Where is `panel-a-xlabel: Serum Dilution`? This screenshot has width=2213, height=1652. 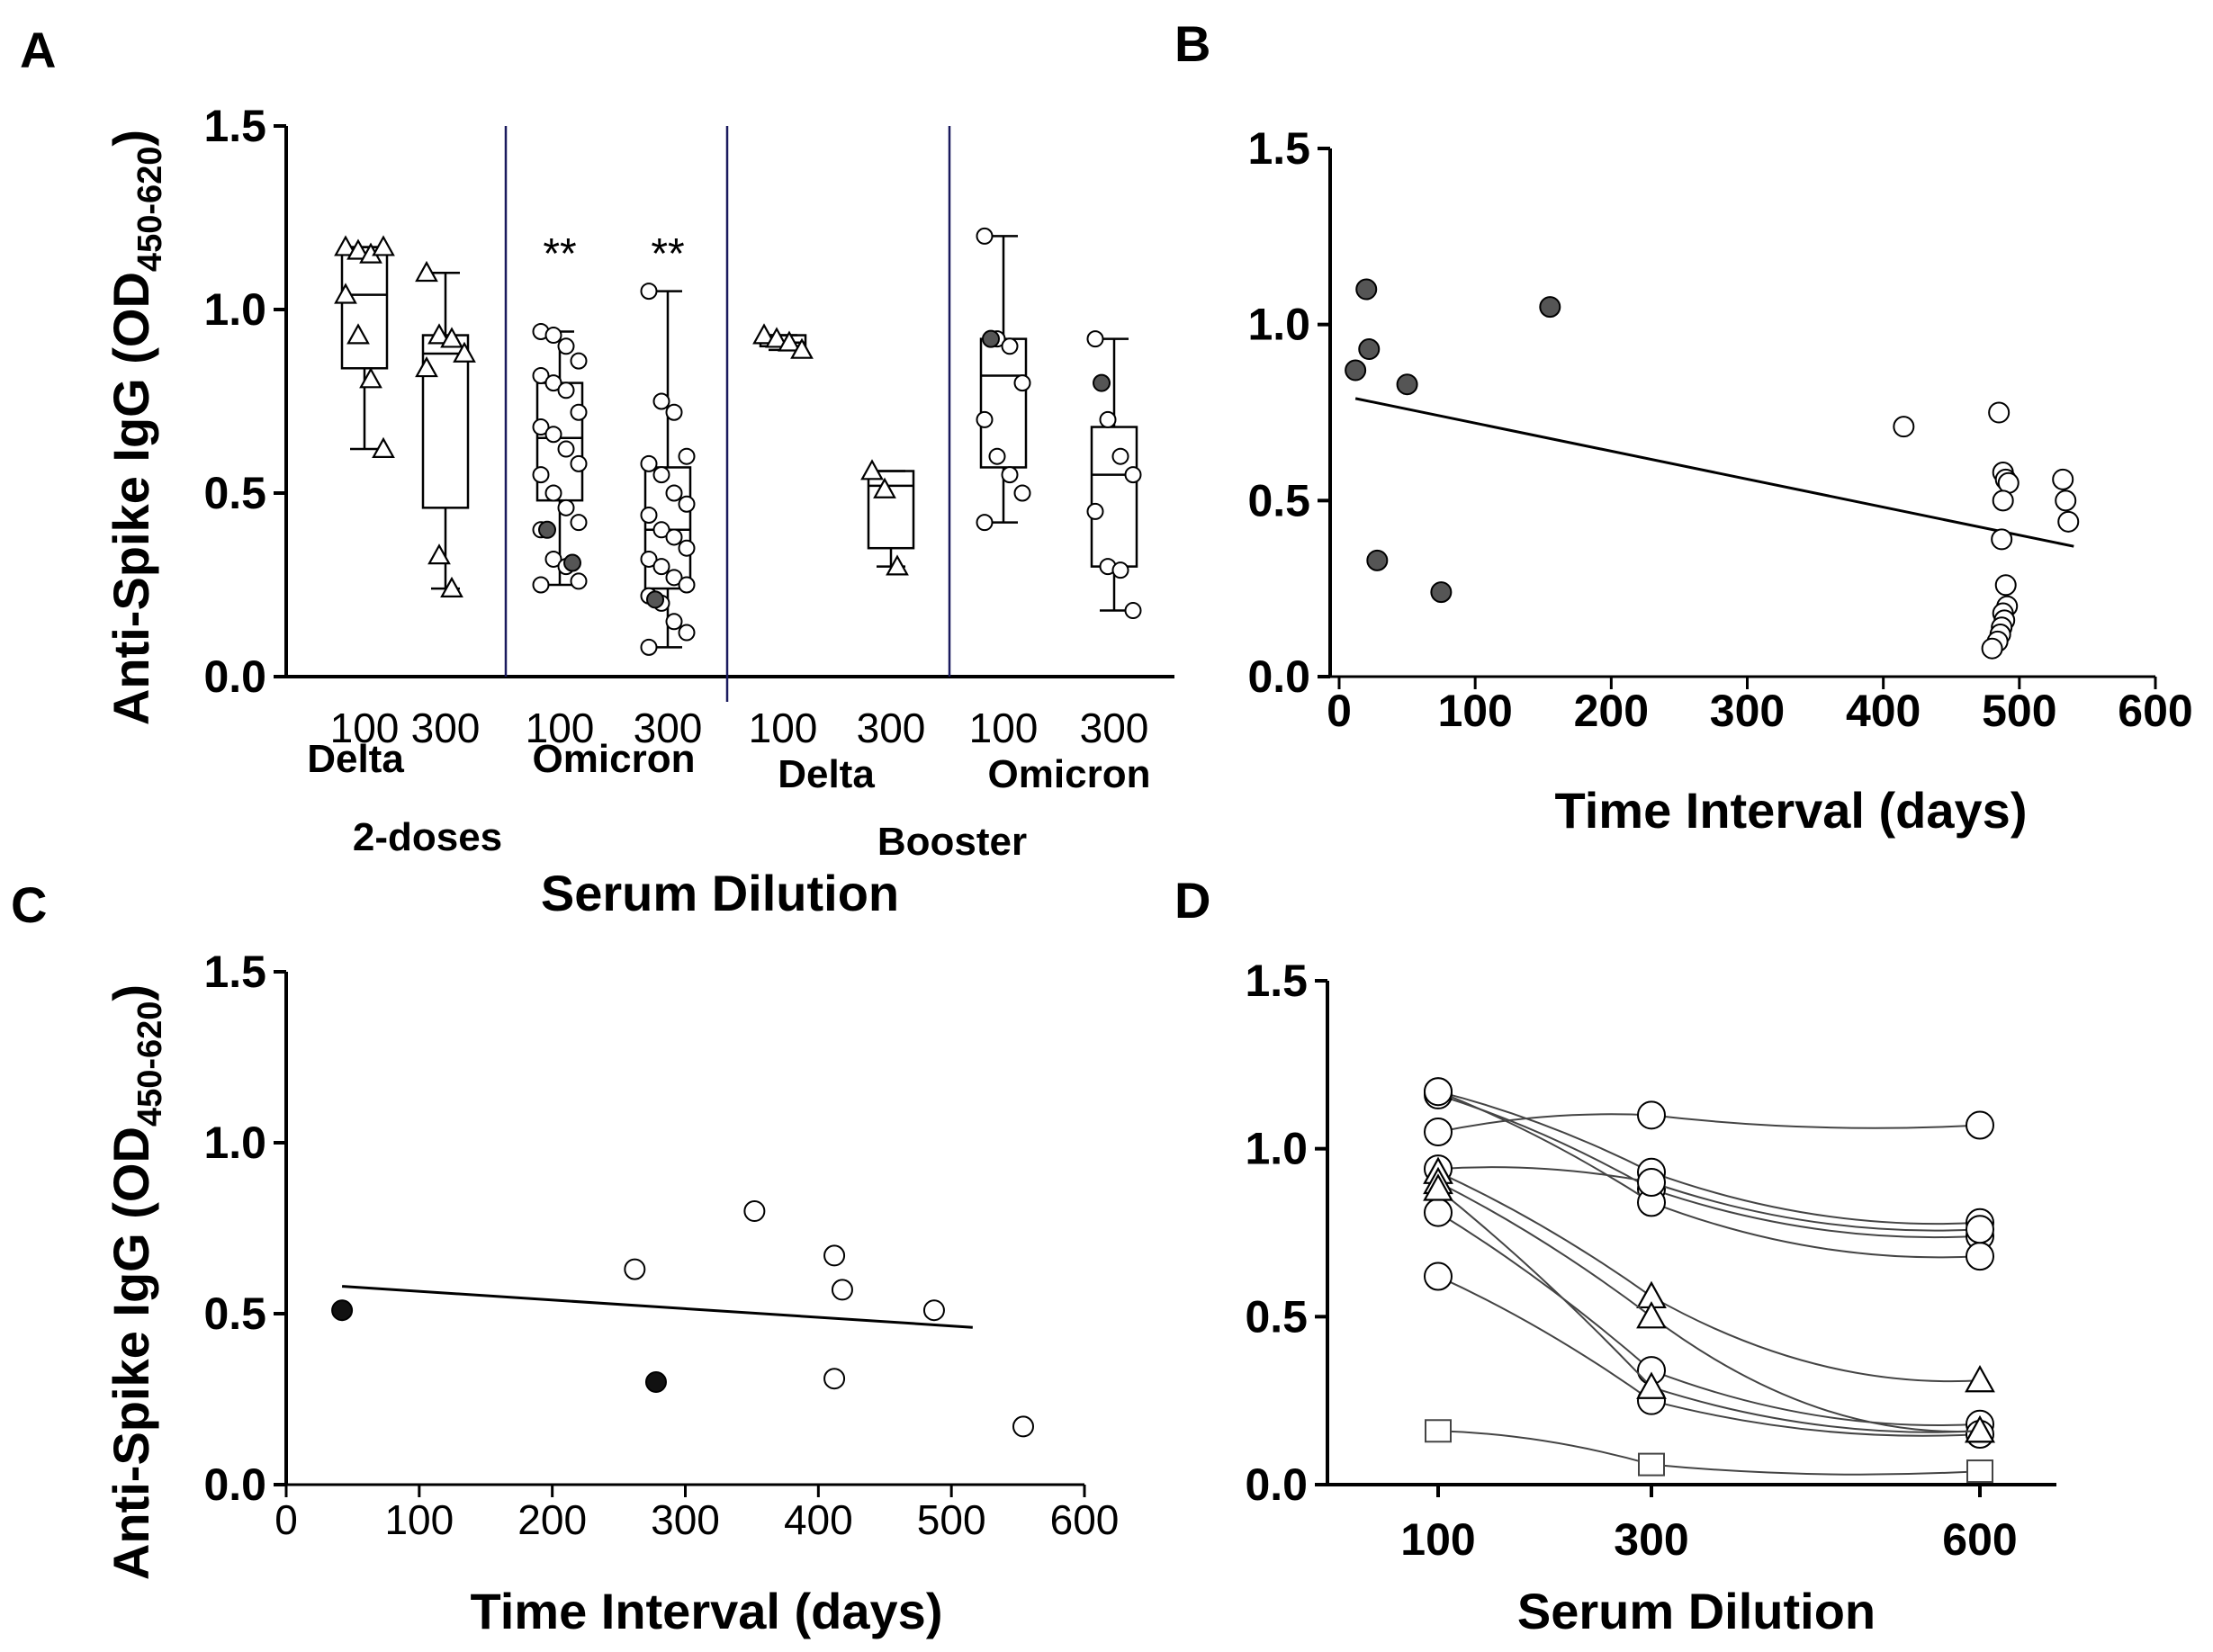
panel-a-xlabel: Serum Dilution is located at coordinates (720, 893).